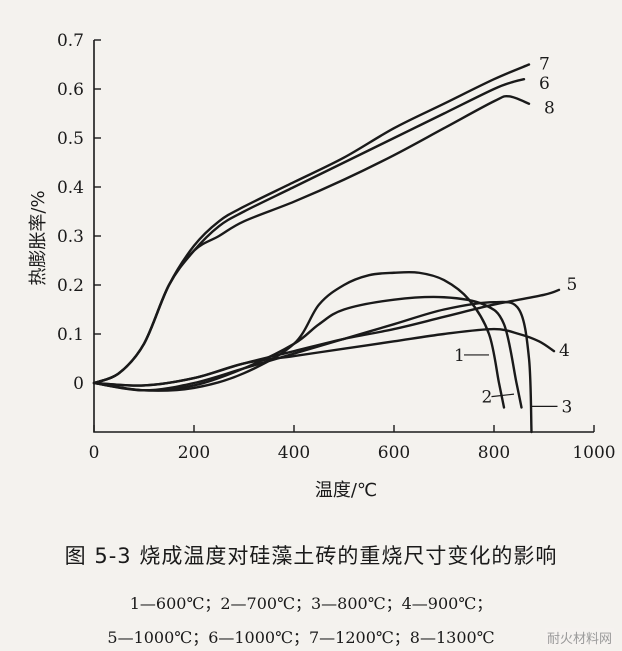 The width and height of the screenshot is (622, 651). Describe the element at coordinates (38, 237) in the screenshot. I see `y-axis-title: 热膨胀率/%` at that location.